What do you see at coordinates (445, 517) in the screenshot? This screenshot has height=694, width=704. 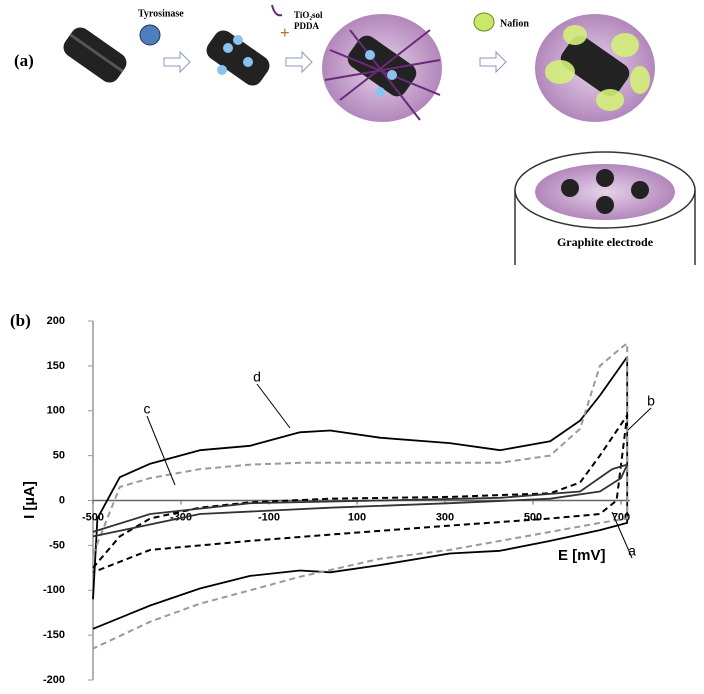 I see `x-tick-label: 300` at bounding box center [445, 517].